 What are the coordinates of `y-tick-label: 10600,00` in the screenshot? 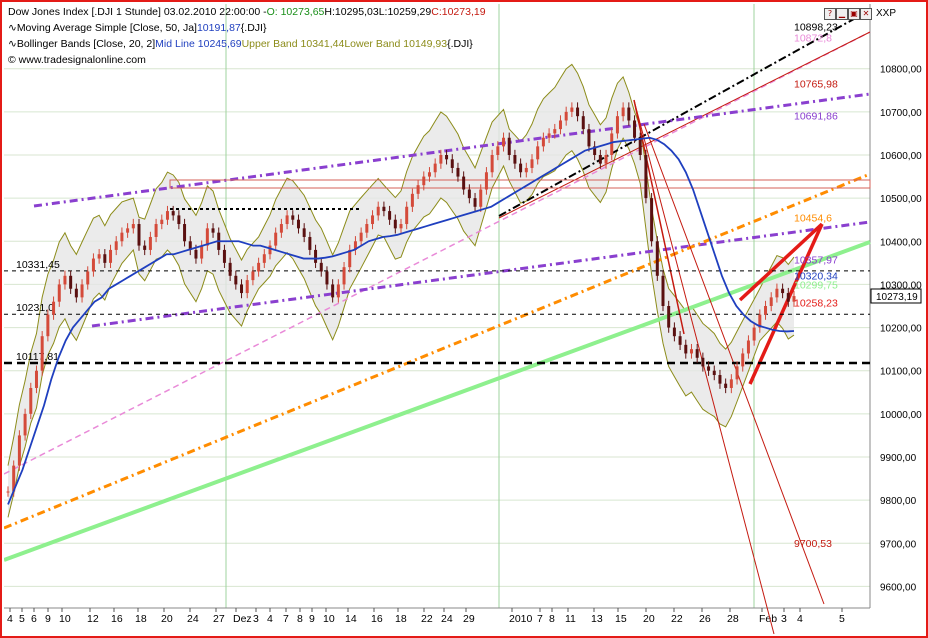 It's located at (901, 156).